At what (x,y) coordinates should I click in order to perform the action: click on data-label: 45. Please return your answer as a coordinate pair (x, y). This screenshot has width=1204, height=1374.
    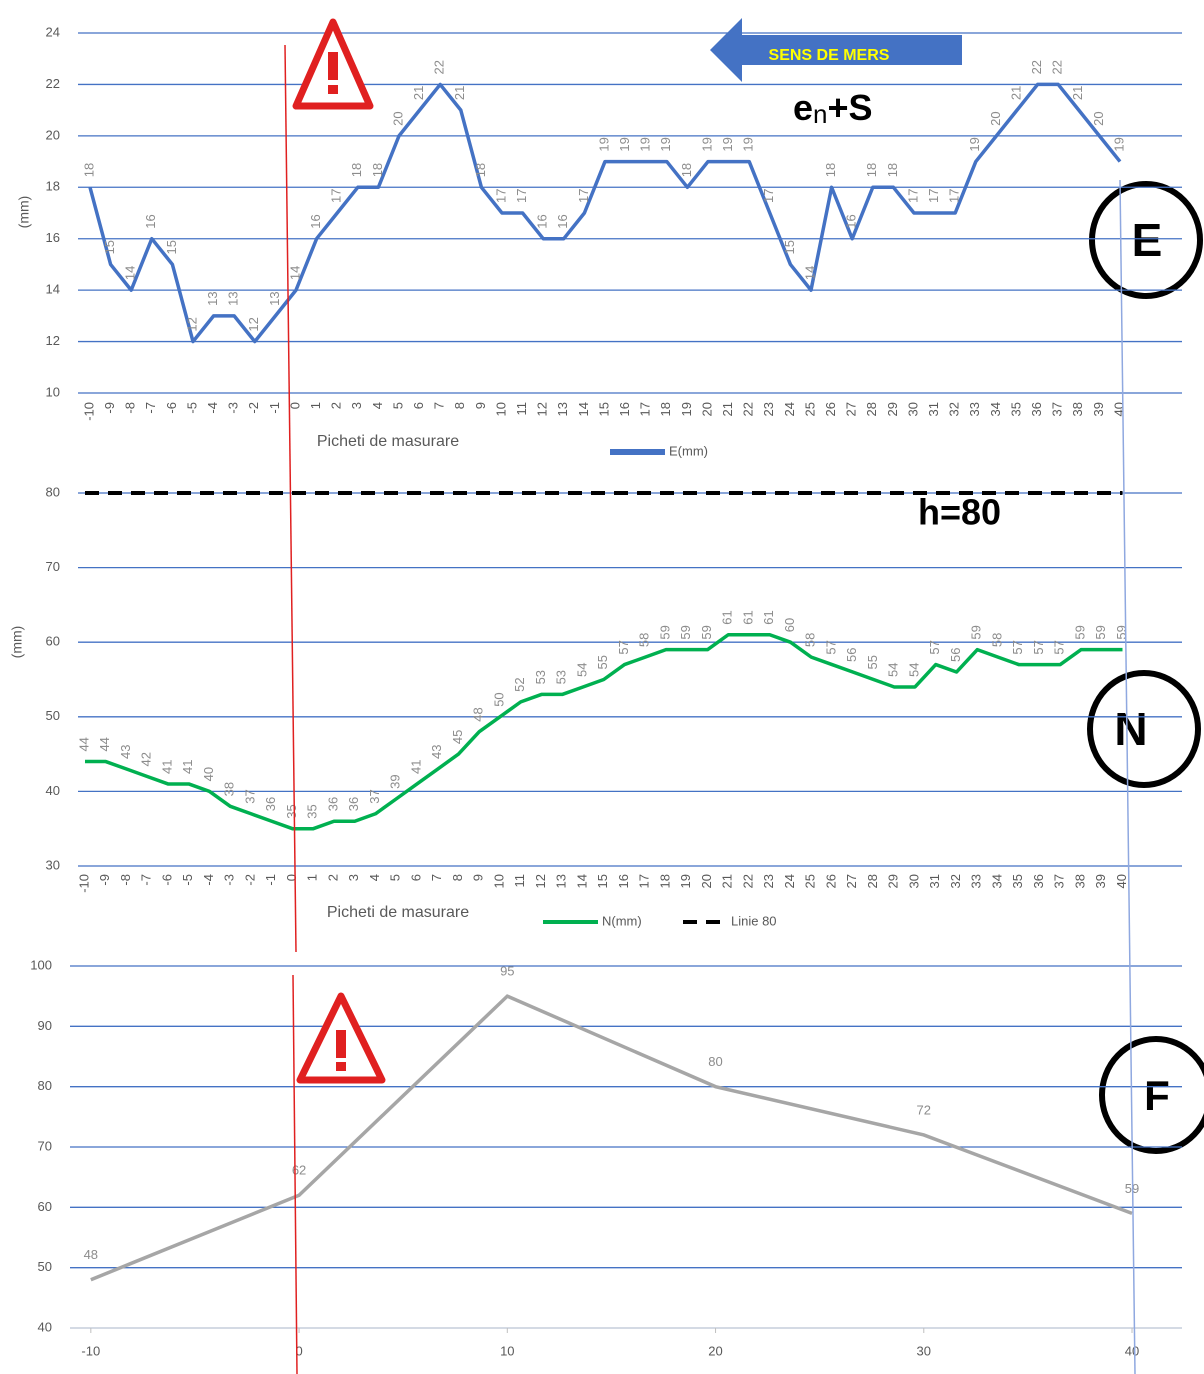
    Looking at the image, I should click on (457, 737).